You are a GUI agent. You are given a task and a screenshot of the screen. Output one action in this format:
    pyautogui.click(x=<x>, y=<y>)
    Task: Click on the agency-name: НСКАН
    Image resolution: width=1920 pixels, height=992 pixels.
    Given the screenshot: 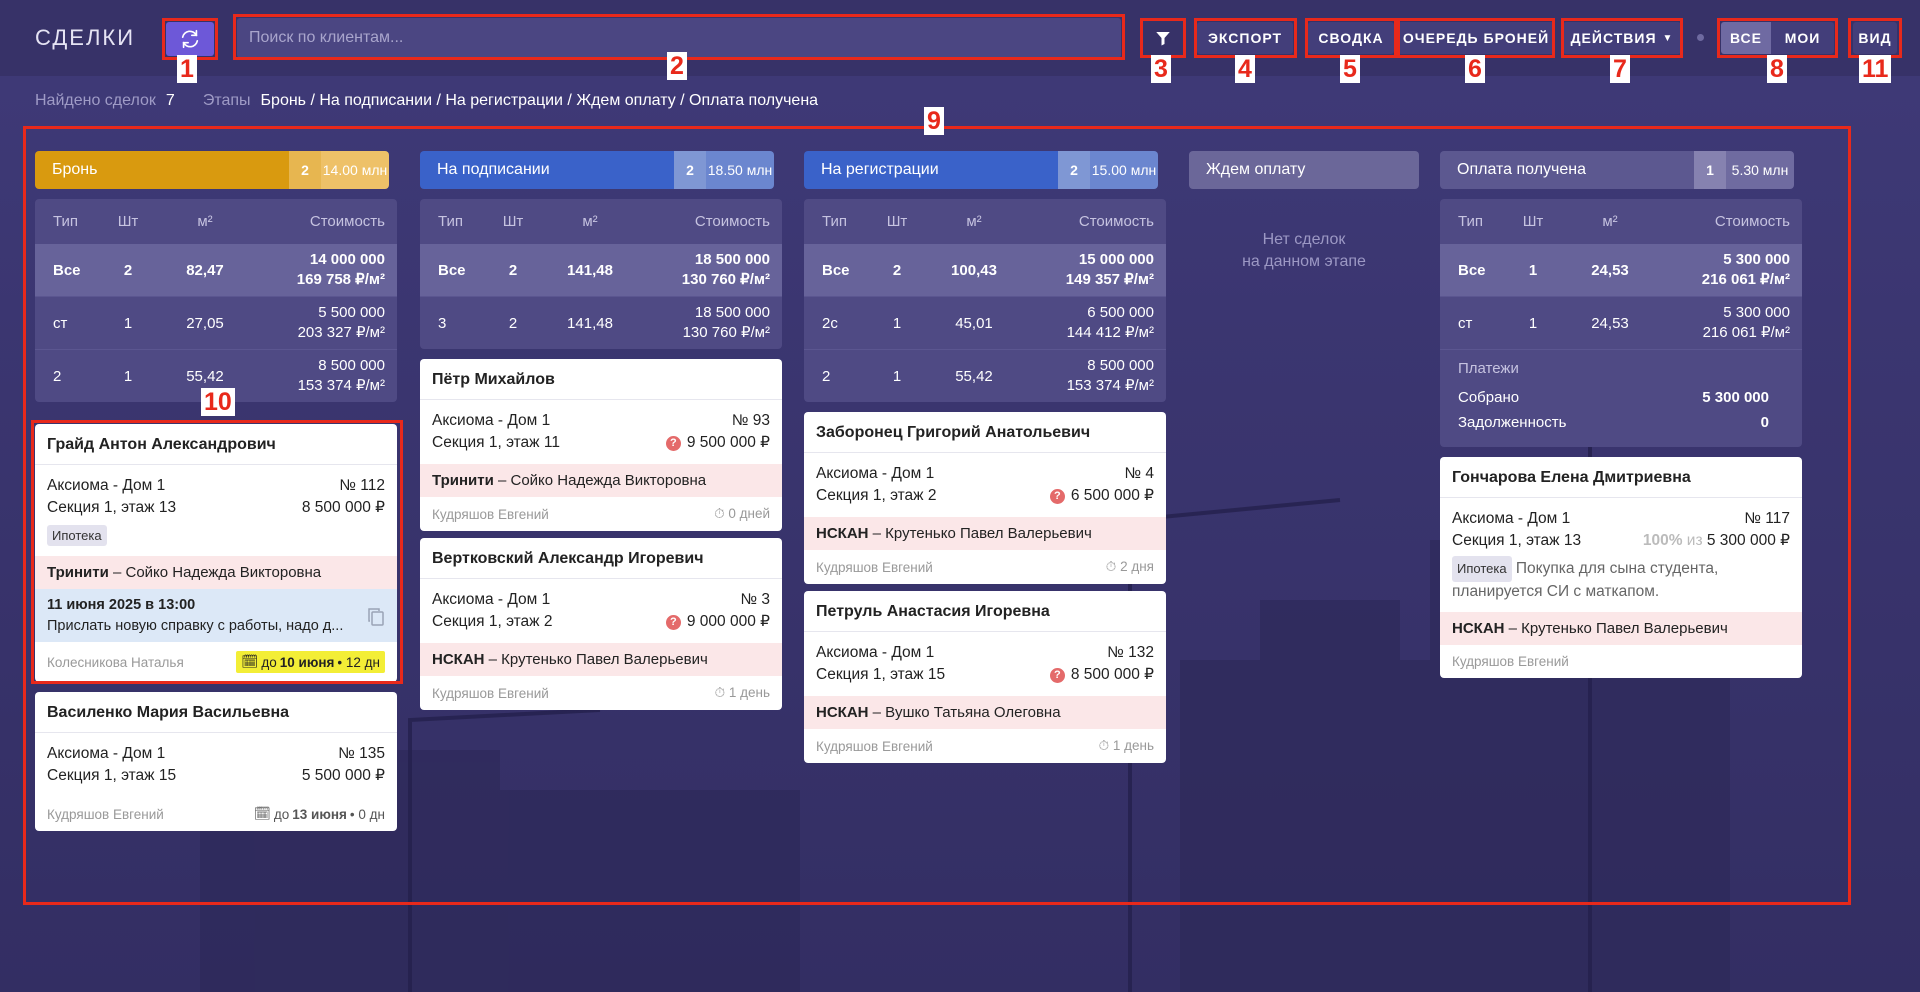 What is the action you would take?
    pyautogui.click(x=458, y=659)
    